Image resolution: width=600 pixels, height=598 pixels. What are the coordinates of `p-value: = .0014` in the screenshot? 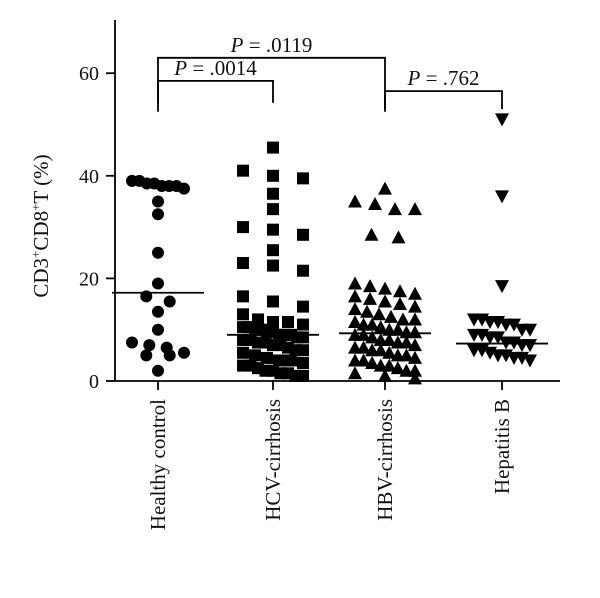 It's located at (222, 68).